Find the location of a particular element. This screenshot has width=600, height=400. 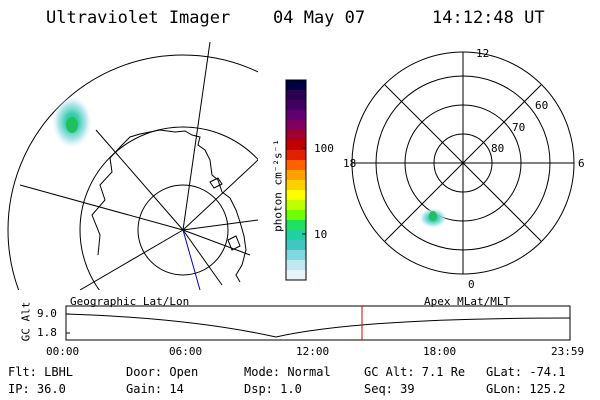

left-panel-label: Geographic Lat/Lon is located at coordinates (130, 301).